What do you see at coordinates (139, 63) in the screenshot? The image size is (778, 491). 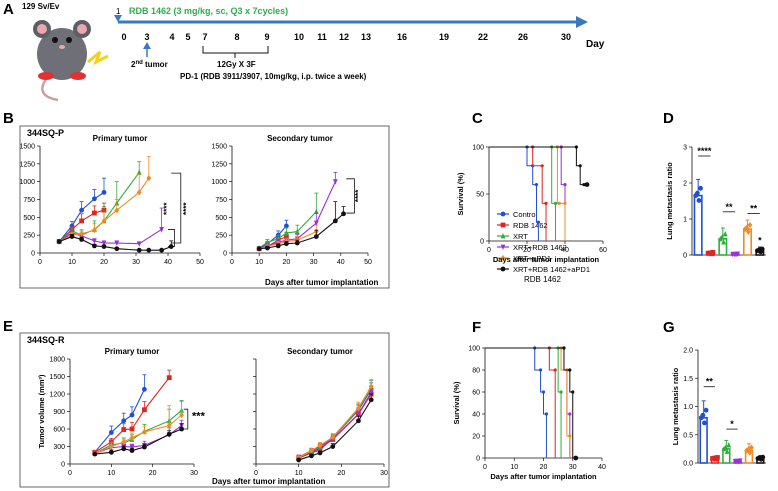 I see `second-tumor-sup: nd` at bounding box center [139, 63].